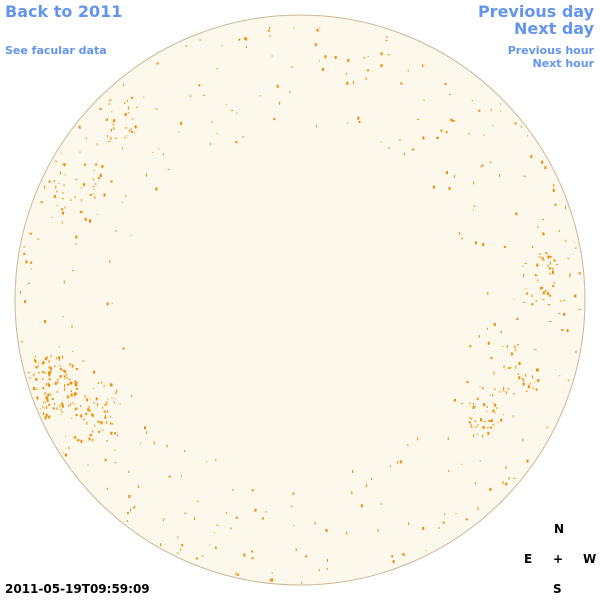 Image resolution: width=600 pixels, height=600 pixels. What do you see at coordinates (64, 11) in the screenshot?
I see `back-link: Back to 2011` at bounding box center [64, 11].